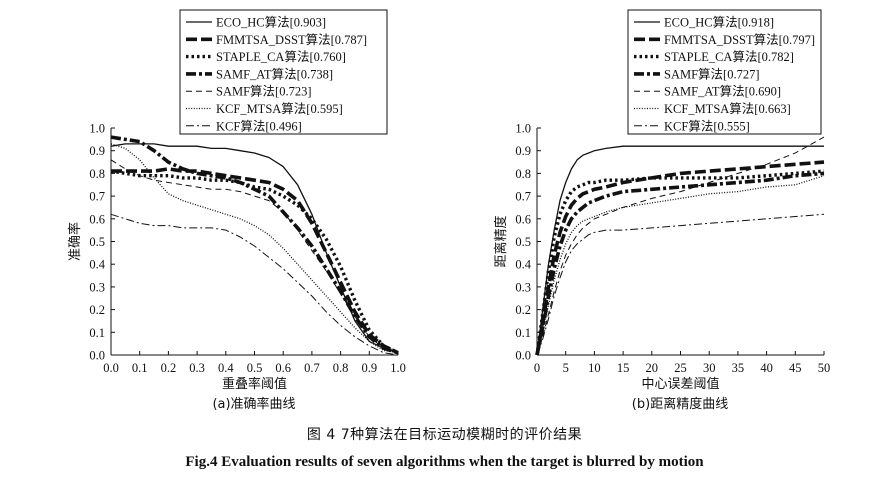  What do you see at coordinates (111, 368) in the screenshot?
I see `x-tick-label: 0.0` at bounding box center [111, 368].